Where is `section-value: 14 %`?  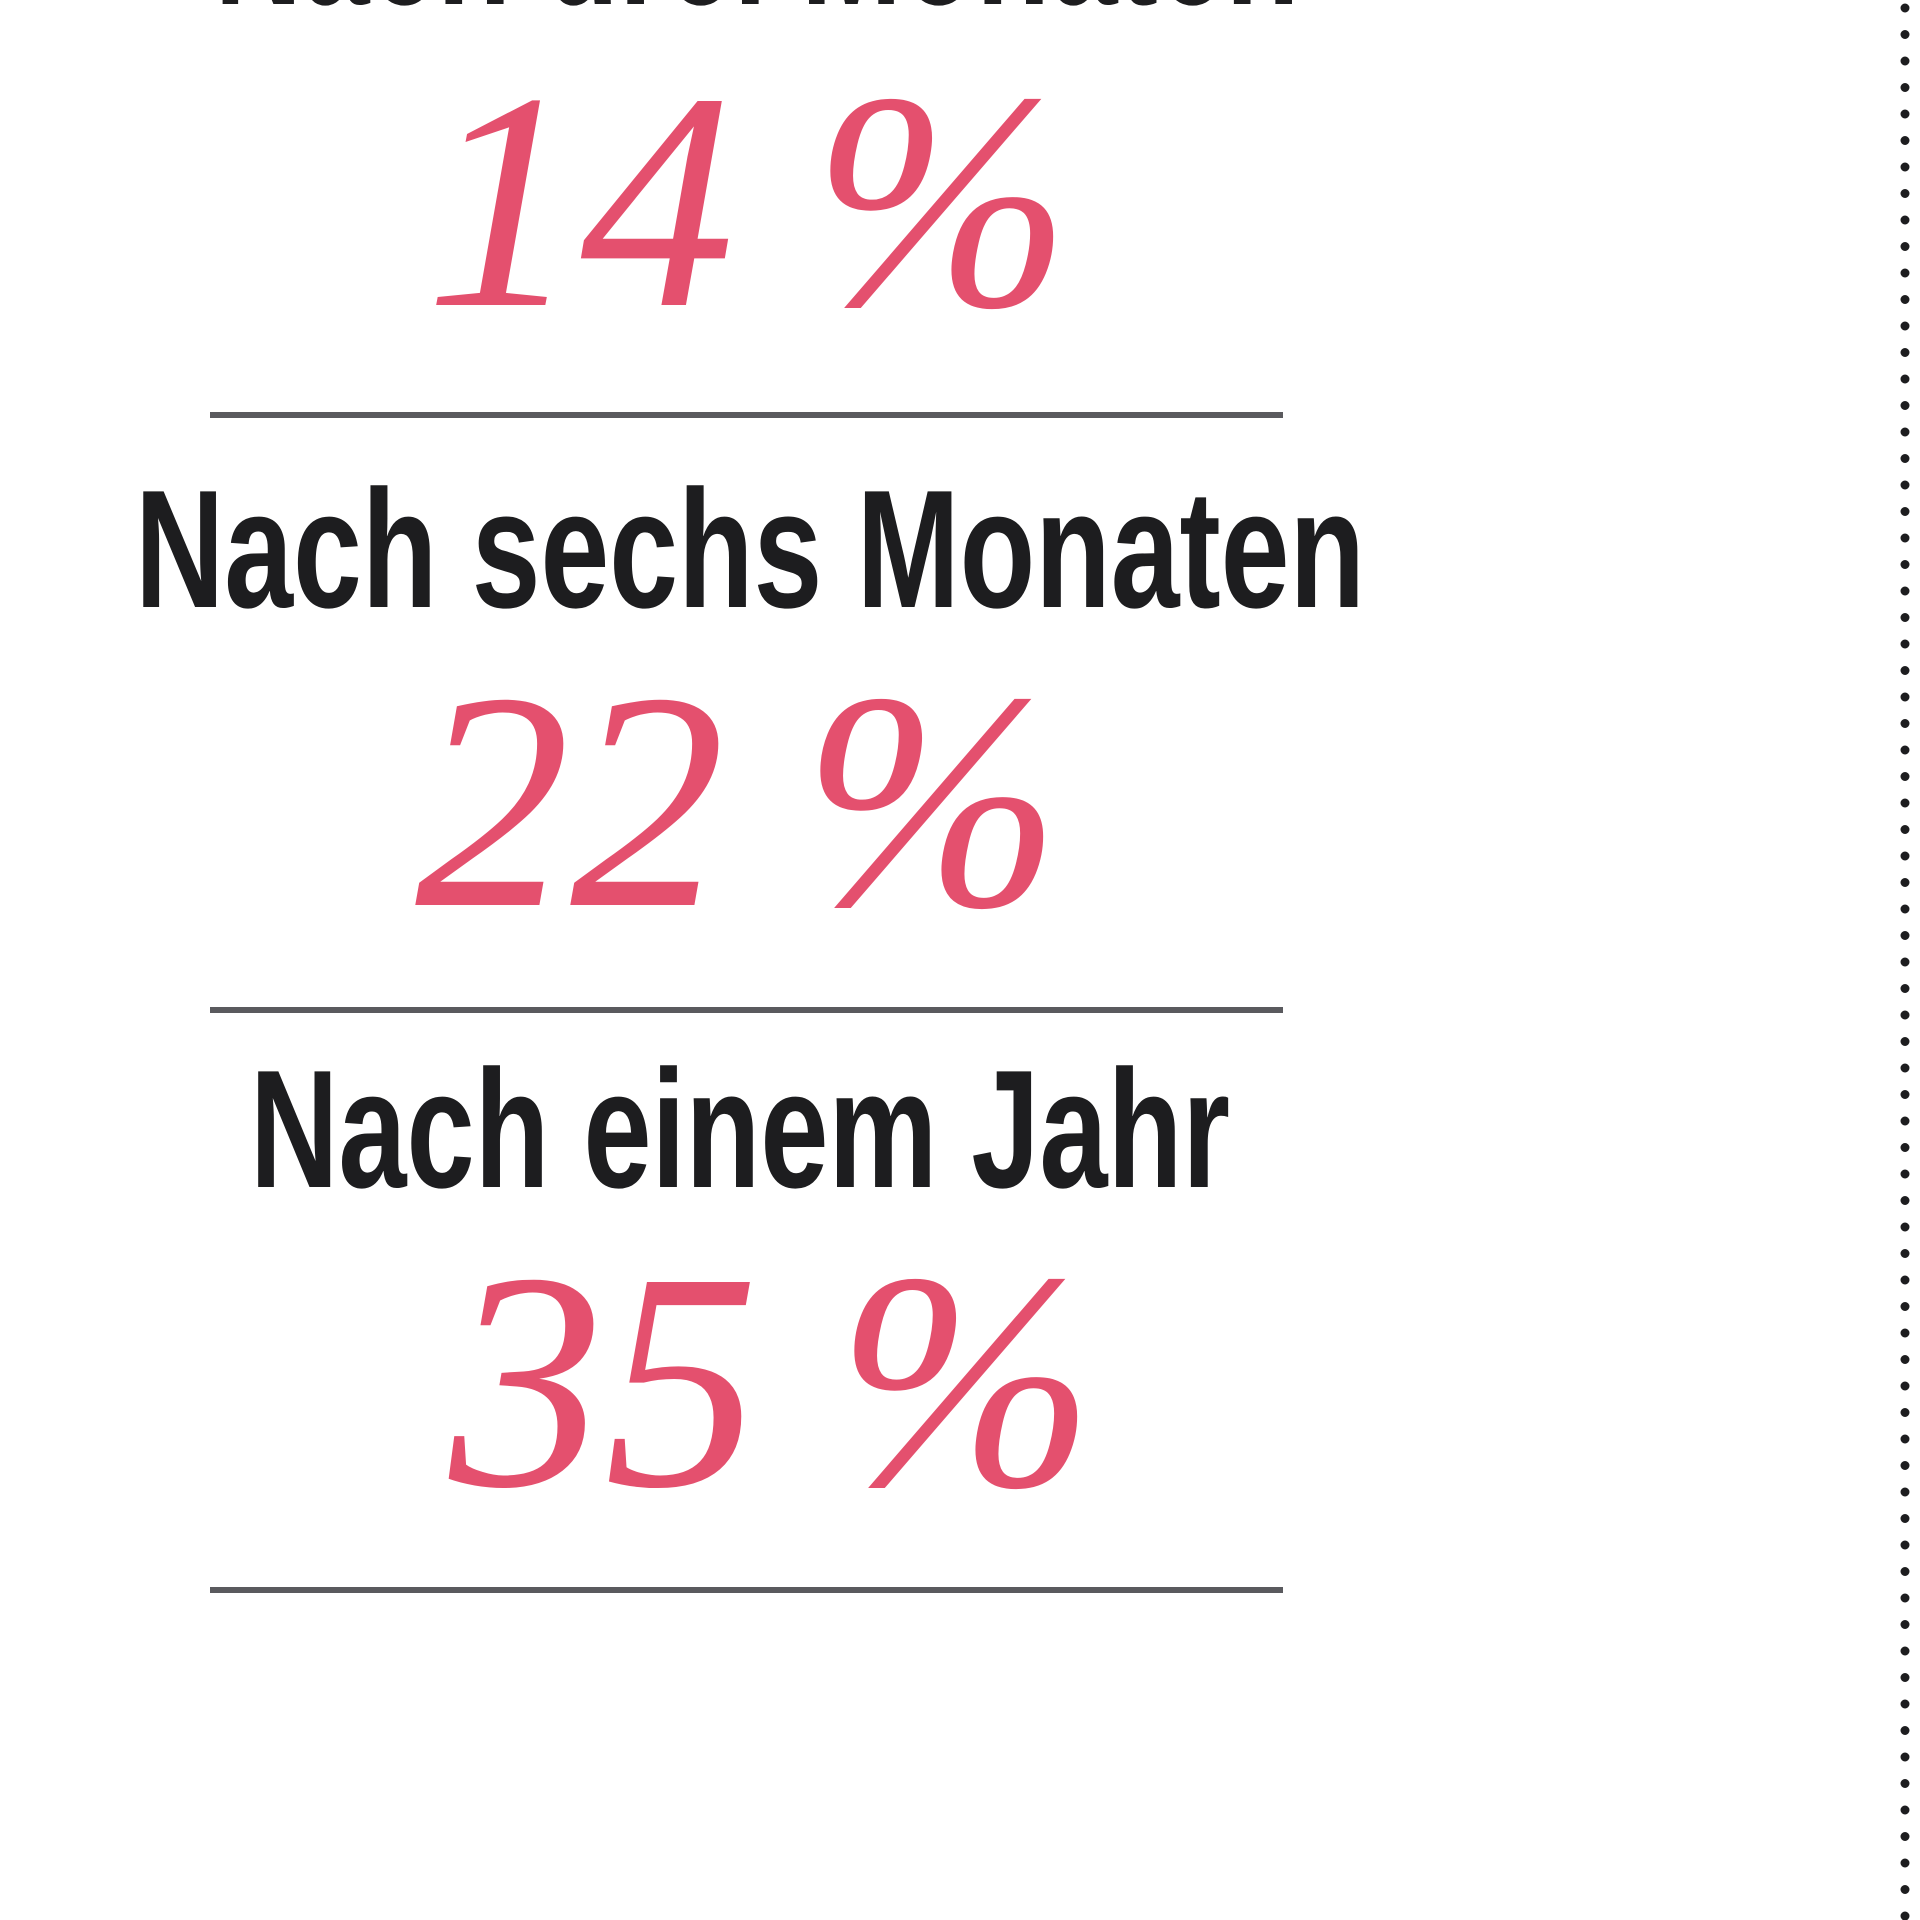 section-value: 14 % is located at coordinates (748, 201).